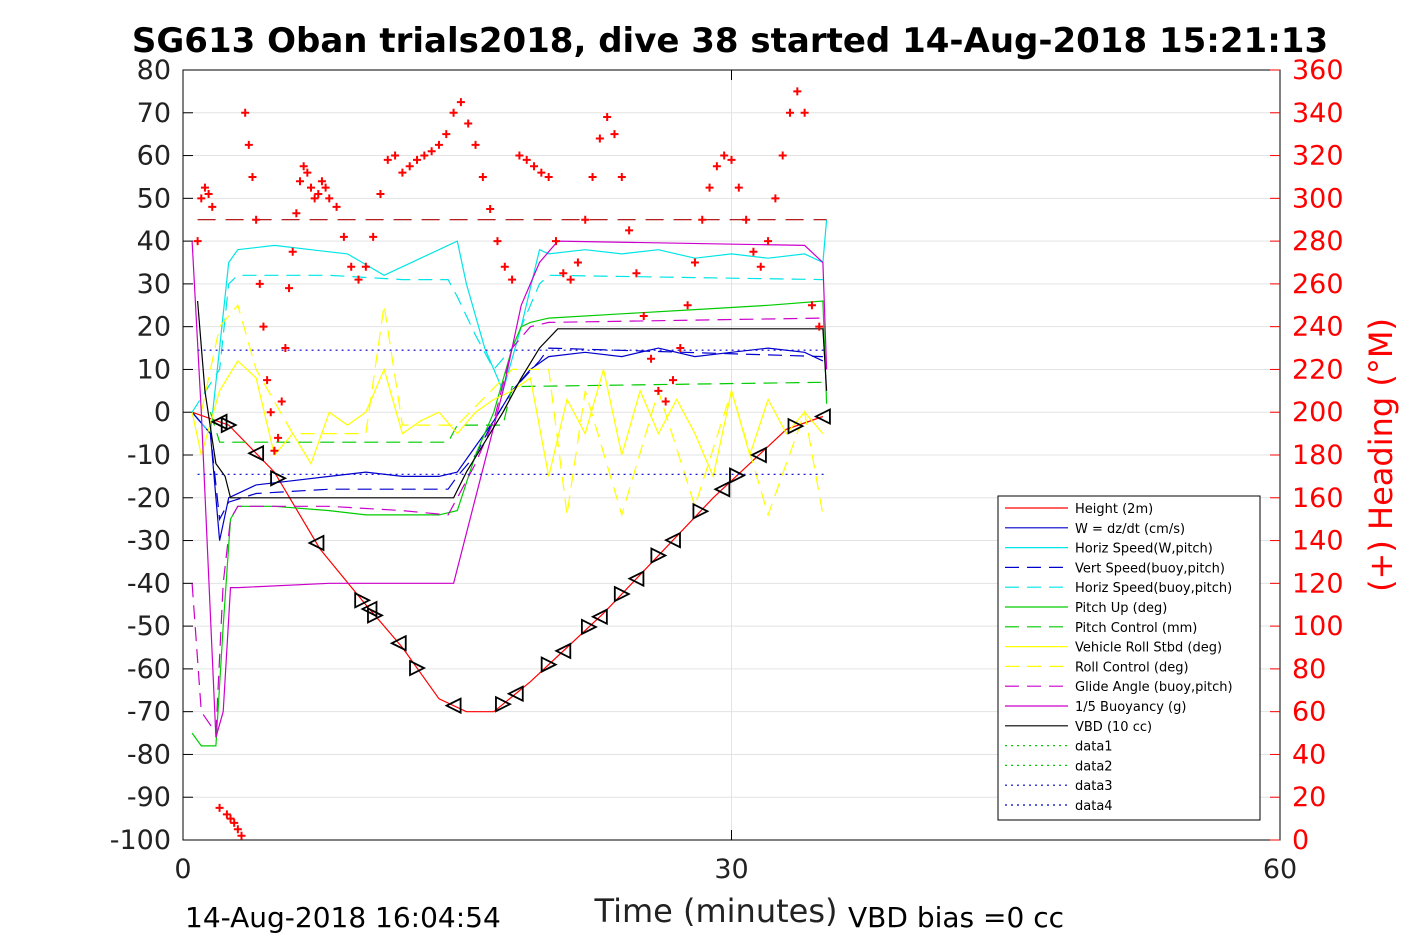  Describe the element at coordinates (154, 70) in the screenshot. I see `y-tick-label-0: 80` at that location.